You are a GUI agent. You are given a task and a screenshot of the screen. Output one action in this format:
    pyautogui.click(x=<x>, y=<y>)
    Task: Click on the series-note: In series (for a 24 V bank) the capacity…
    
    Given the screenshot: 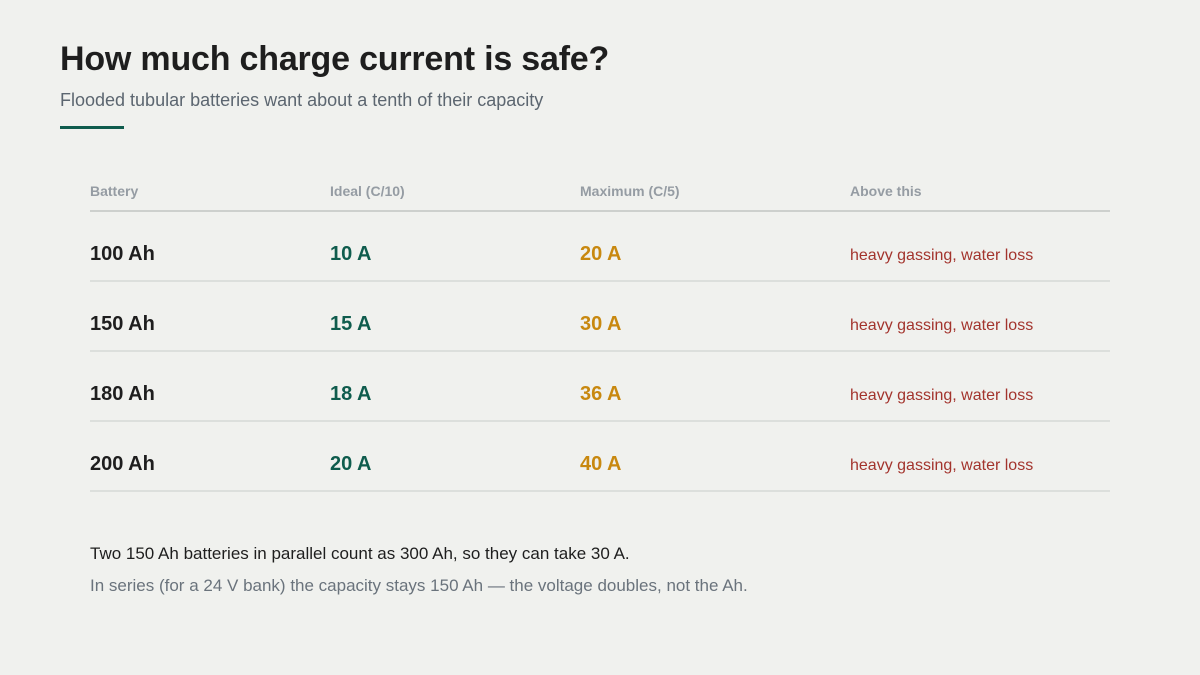 What is the action you would take?
    pyautogui.click(x=419, y=585)
    